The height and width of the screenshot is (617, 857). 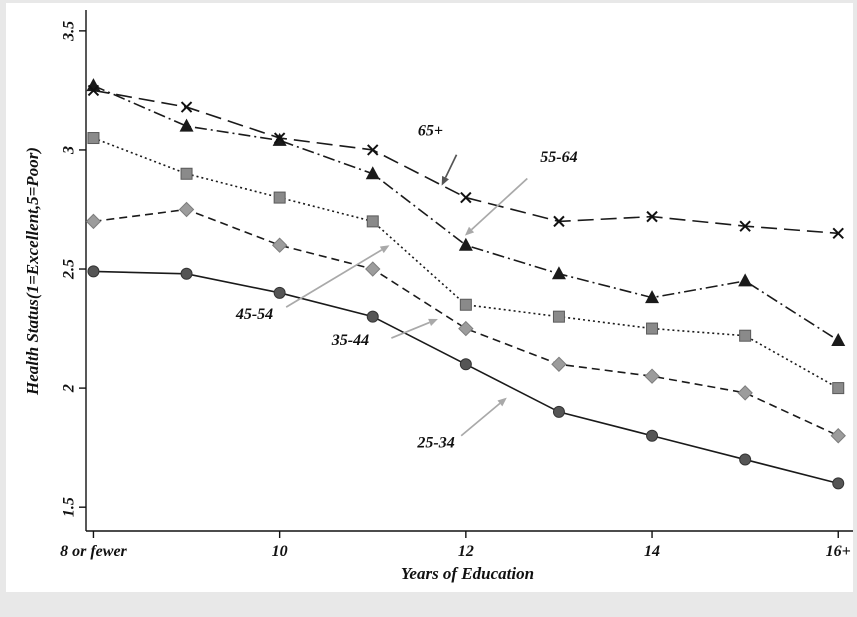 What do you see at coordinates (69, 388) in the screenshot?
I see `y-tick-label: 2` at bounding box center [69, 388].